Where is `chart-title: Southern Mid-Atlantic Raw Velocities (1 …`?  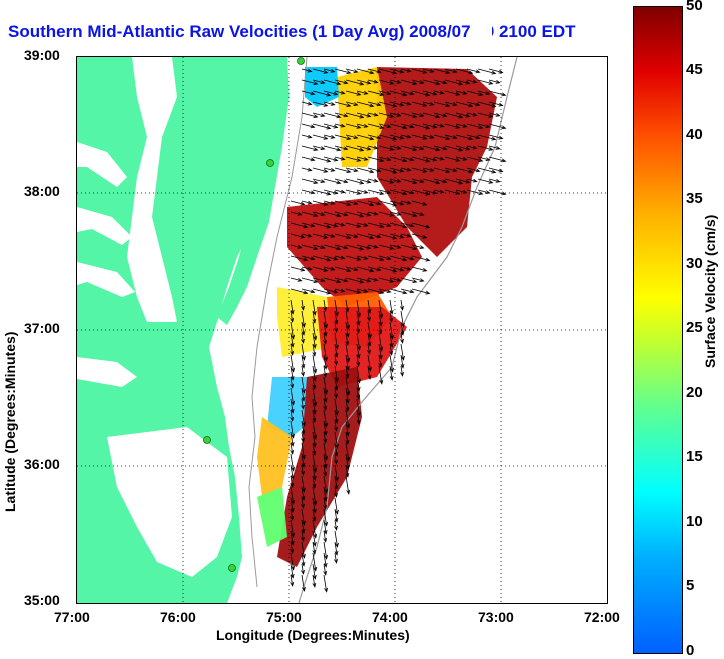 chart-title: Southern Mid-Atlantic Raw Velocities (1 … is located at coordinates (292, 31).